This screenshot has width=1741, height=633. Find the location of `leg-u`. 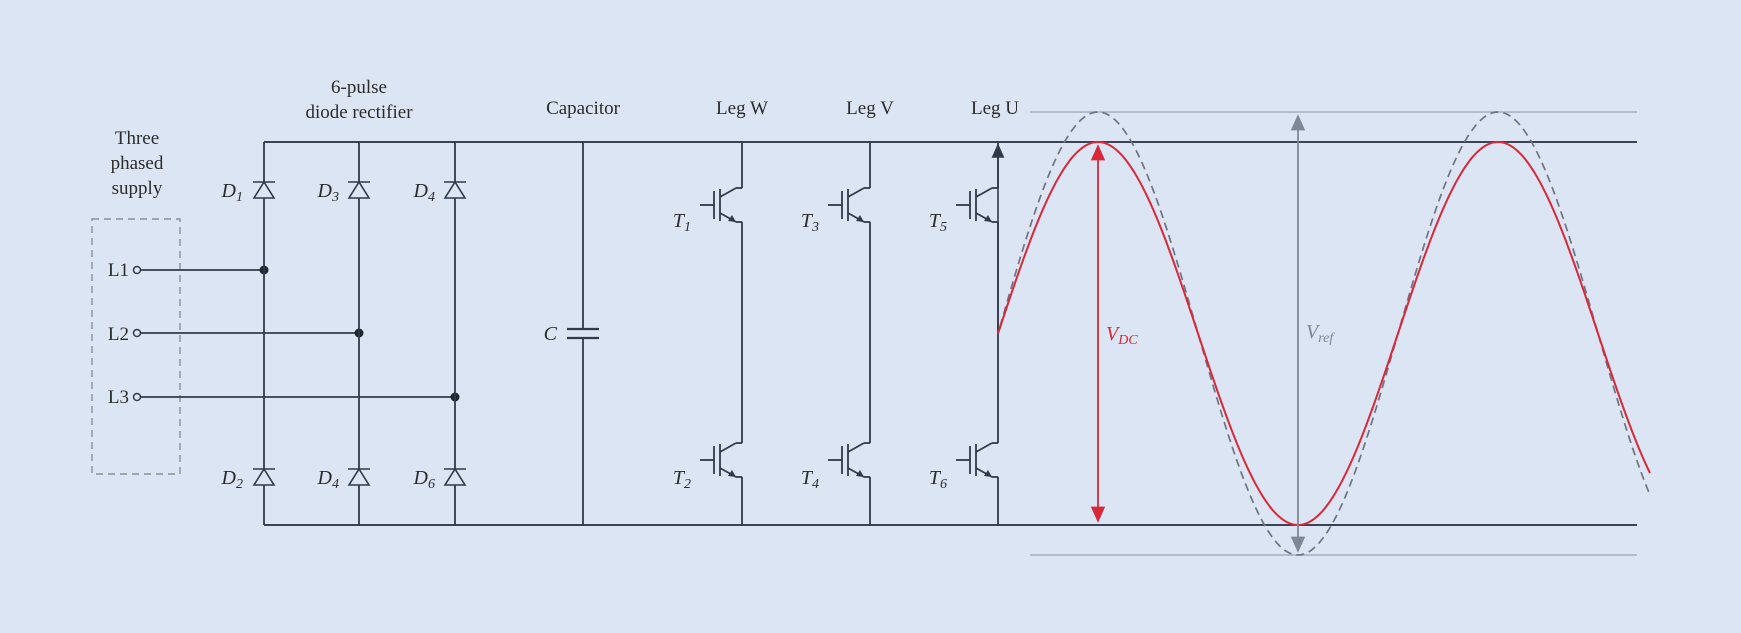

leg-u is located at coordinates (977, 333).